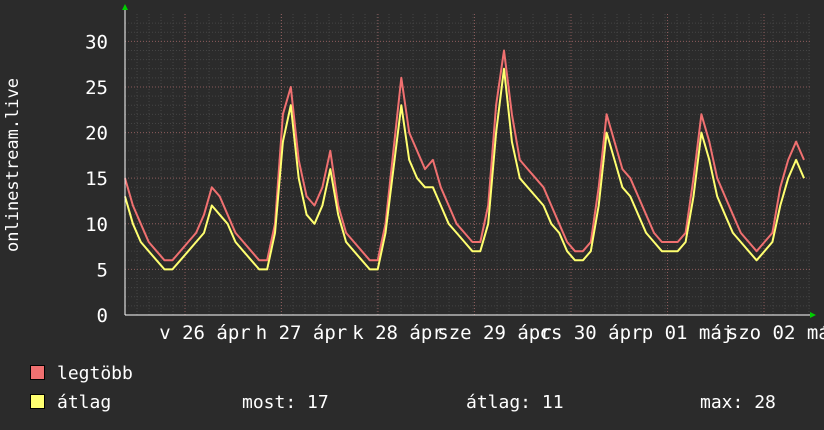  What do you see at coordinates (515, 402) in the screenshot?
I see `stat-avg: átlag: 11` at bounding box center [515, 402].